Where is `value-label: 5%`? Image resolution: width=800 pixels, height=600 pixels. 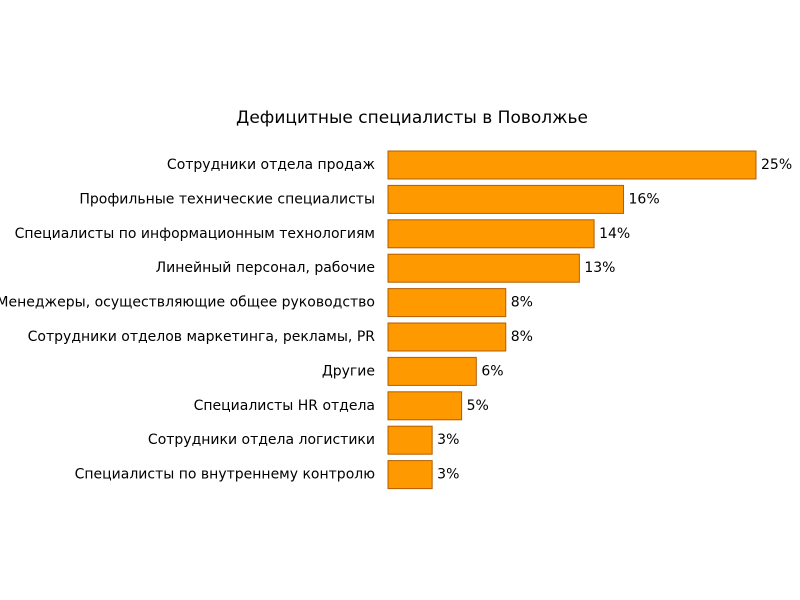 value-label: 5% is located at coordinates (478, 406).